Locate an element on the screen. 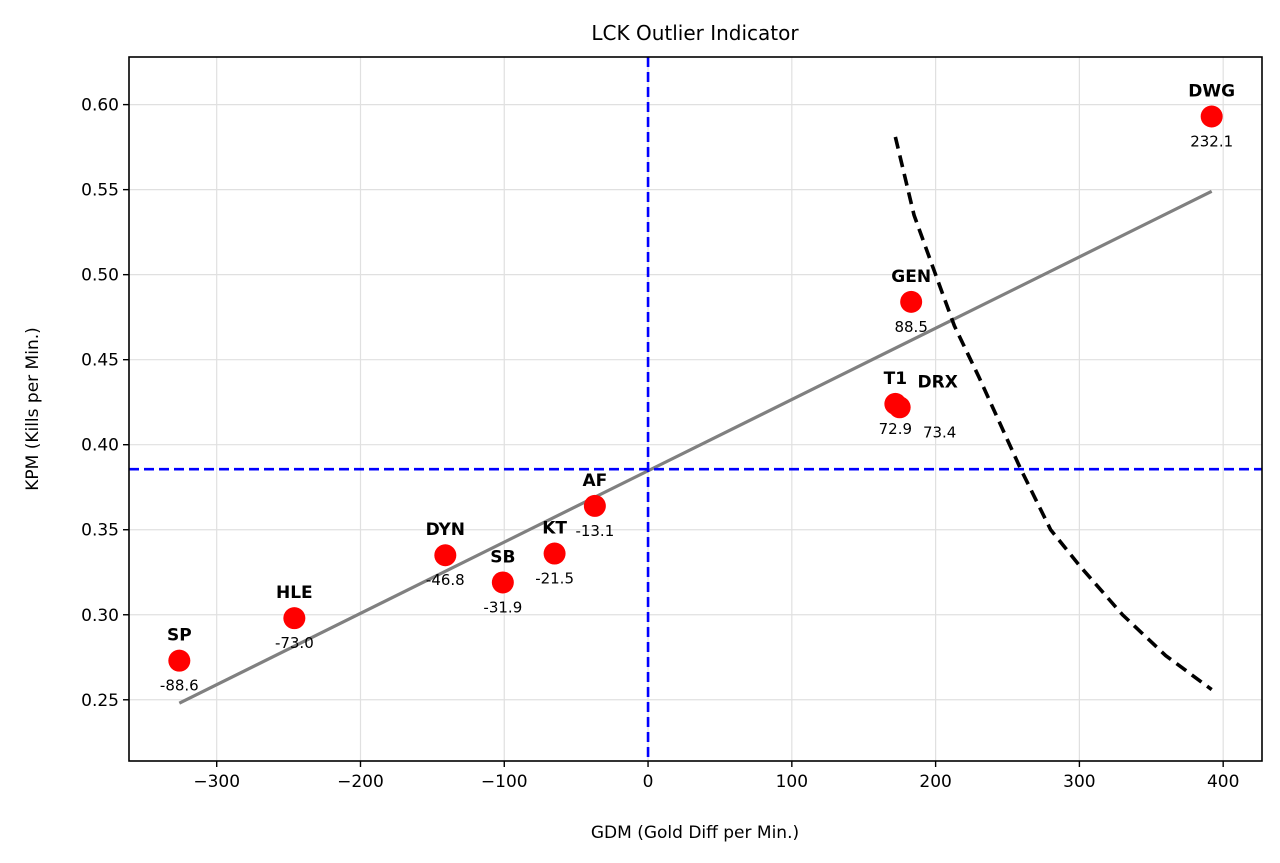  value-label: -21.5 is located at coordinates (554, 579).